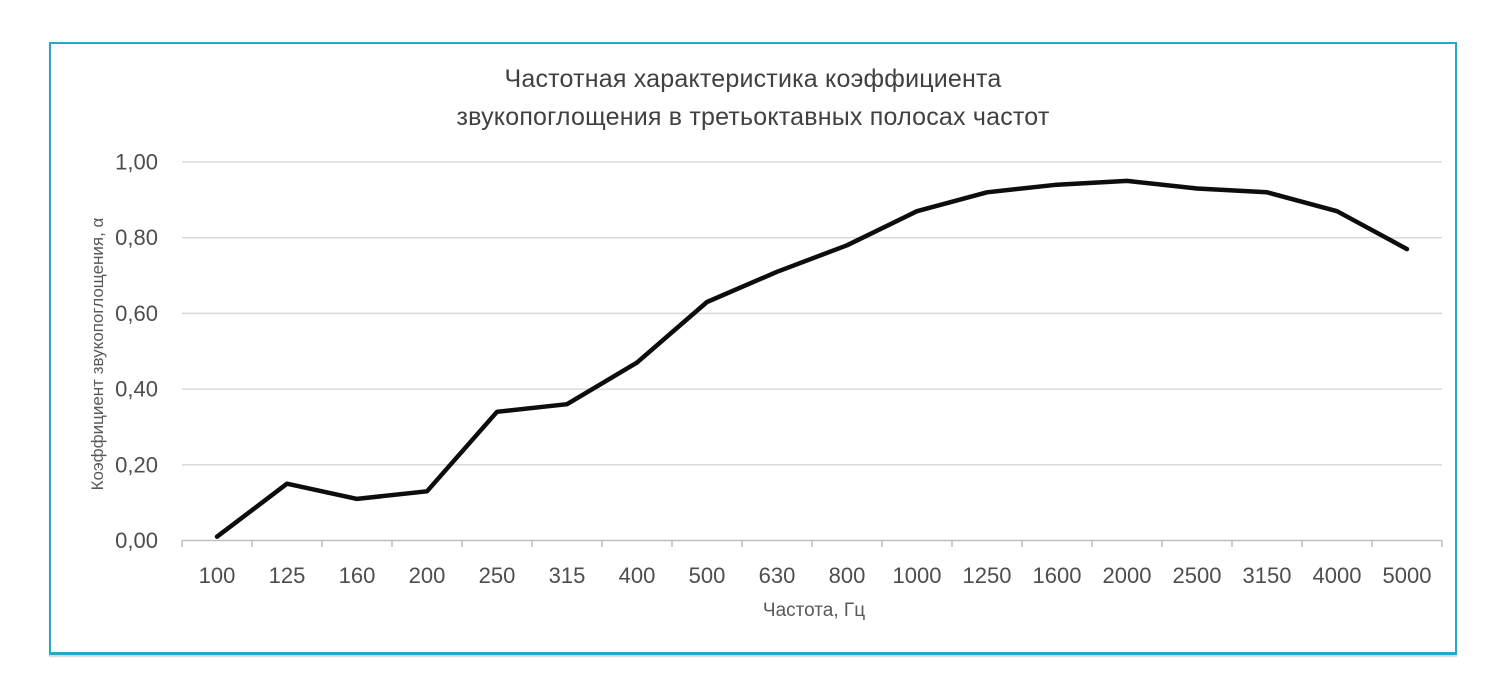 This screenshot has height=700, width=1500. Describe the element at coordinates (136, 464) in the screenshot. I see `y-tick-label: 0,20` at that location.